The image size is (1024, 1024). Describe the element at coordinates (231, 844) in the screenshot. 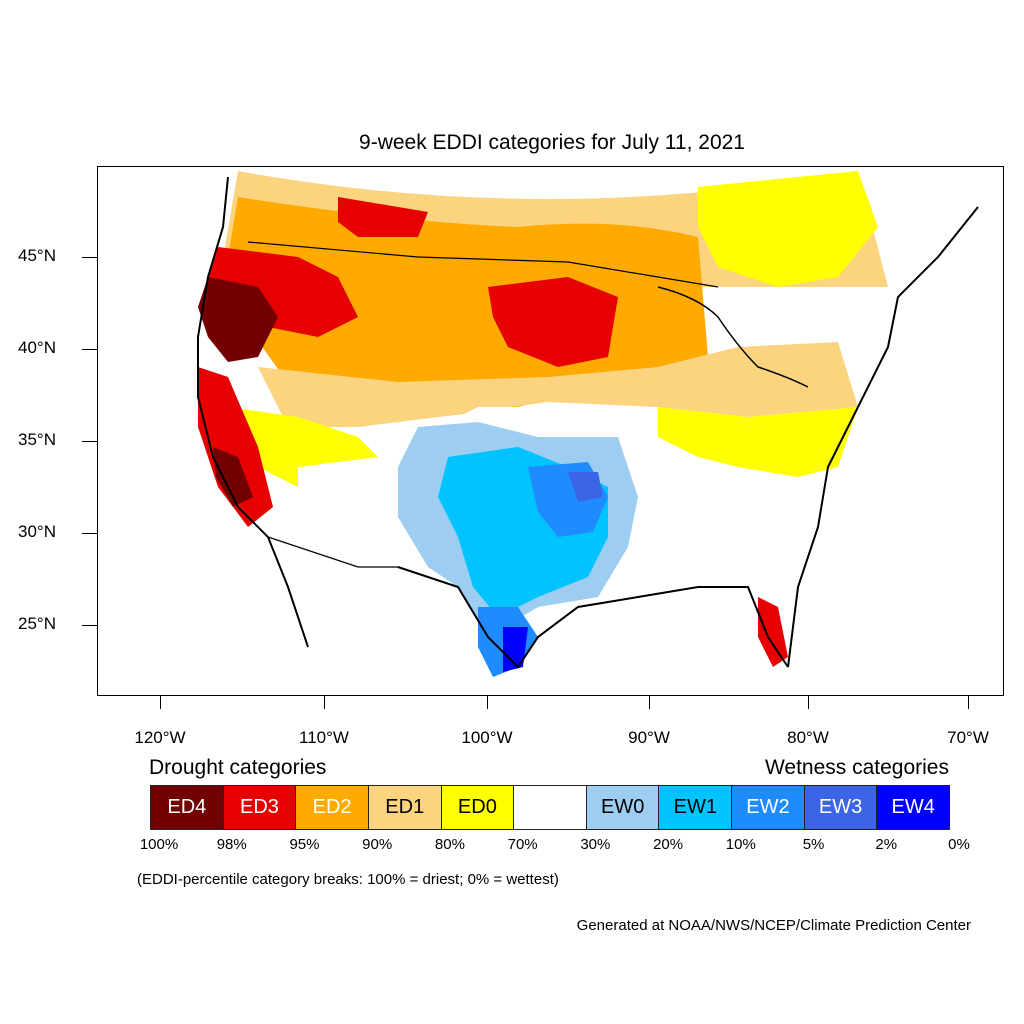

I see `legend-percent-label: 98%` at that location.